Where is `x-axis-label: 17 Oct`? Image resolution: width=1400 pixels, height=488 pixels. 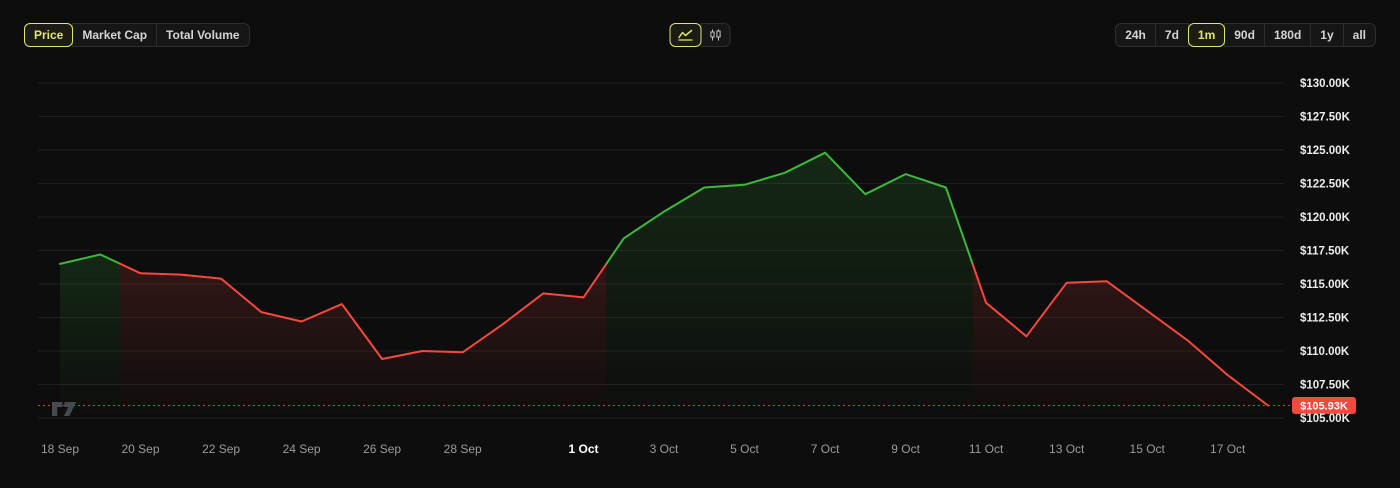
x-axis-label: 17 Oct is located at coordinates (1228, 449).